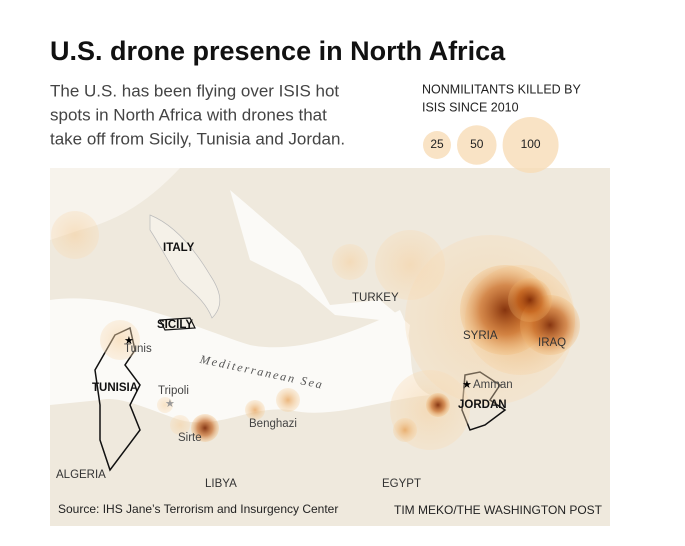 The height and width of the screenshot is (546, 685). What do you see at coordinates (501, 89) in the screenshot?
I see `legend-title: NONMILITANTS KILLED BY` at bounding box center [501, 89].